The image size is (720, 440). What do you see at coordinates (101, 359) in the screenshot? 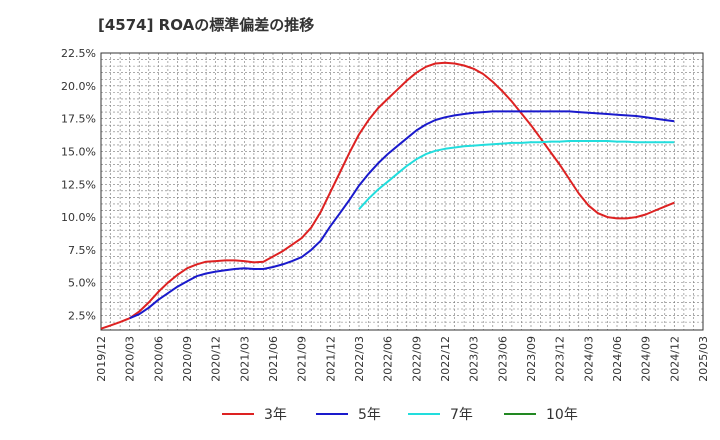
I see `x-tick-label: 2019/12` at bounding box center [101, 359].